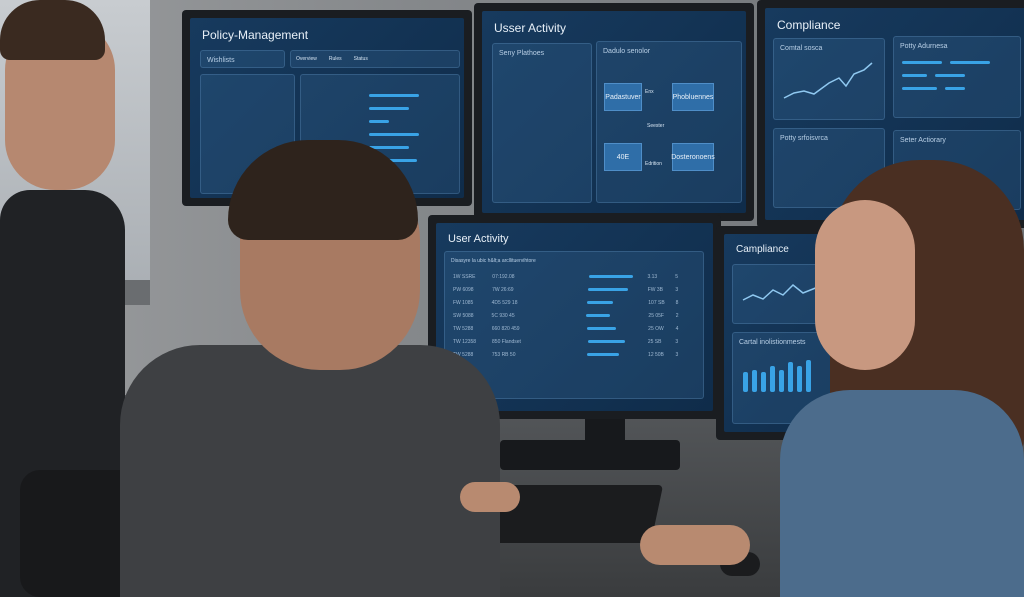 The image size is (1024, 597). What do you see at coordinates (463, 289) in the screenshot?
I see `cell-user: PW 6098` at bounding box center [463, 289].